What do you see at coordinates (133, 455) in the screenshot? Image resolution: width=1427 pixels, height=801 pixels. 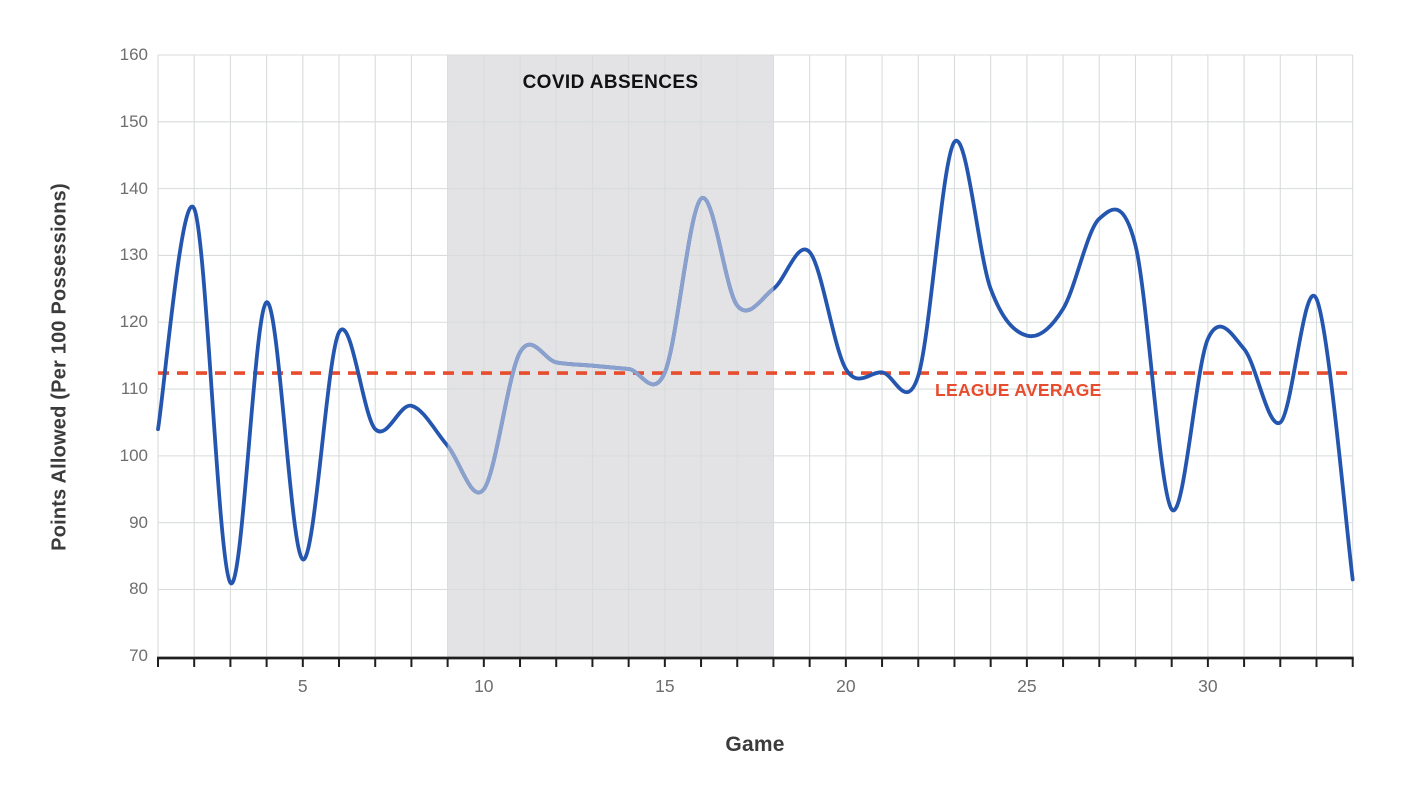 I see `y-tick-label-100: 100` at bounding box center [133, 455].